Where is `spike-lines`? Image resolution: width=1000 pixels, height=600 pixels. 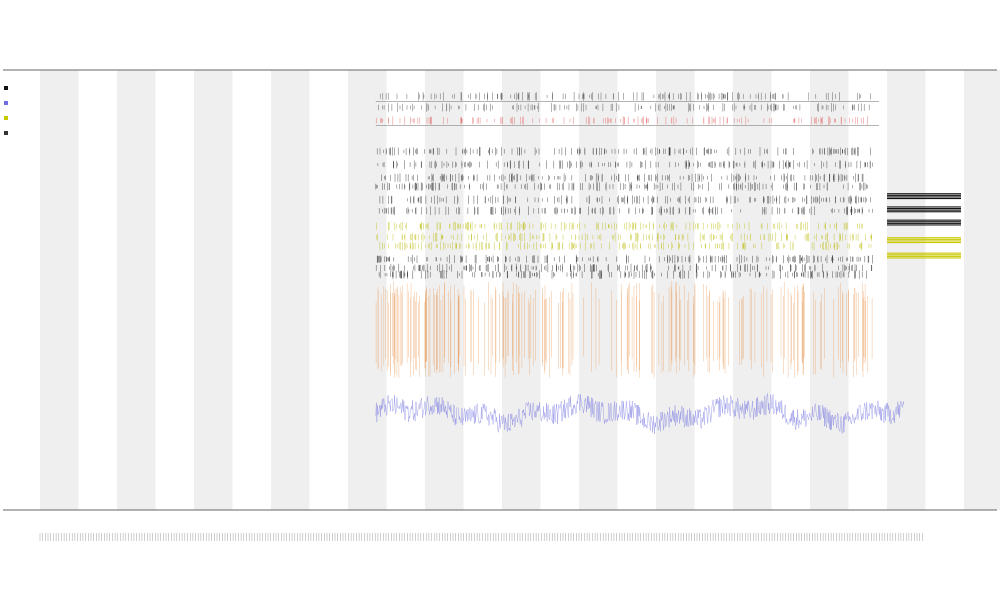 spike-lines is located at coordinates (624, 329).